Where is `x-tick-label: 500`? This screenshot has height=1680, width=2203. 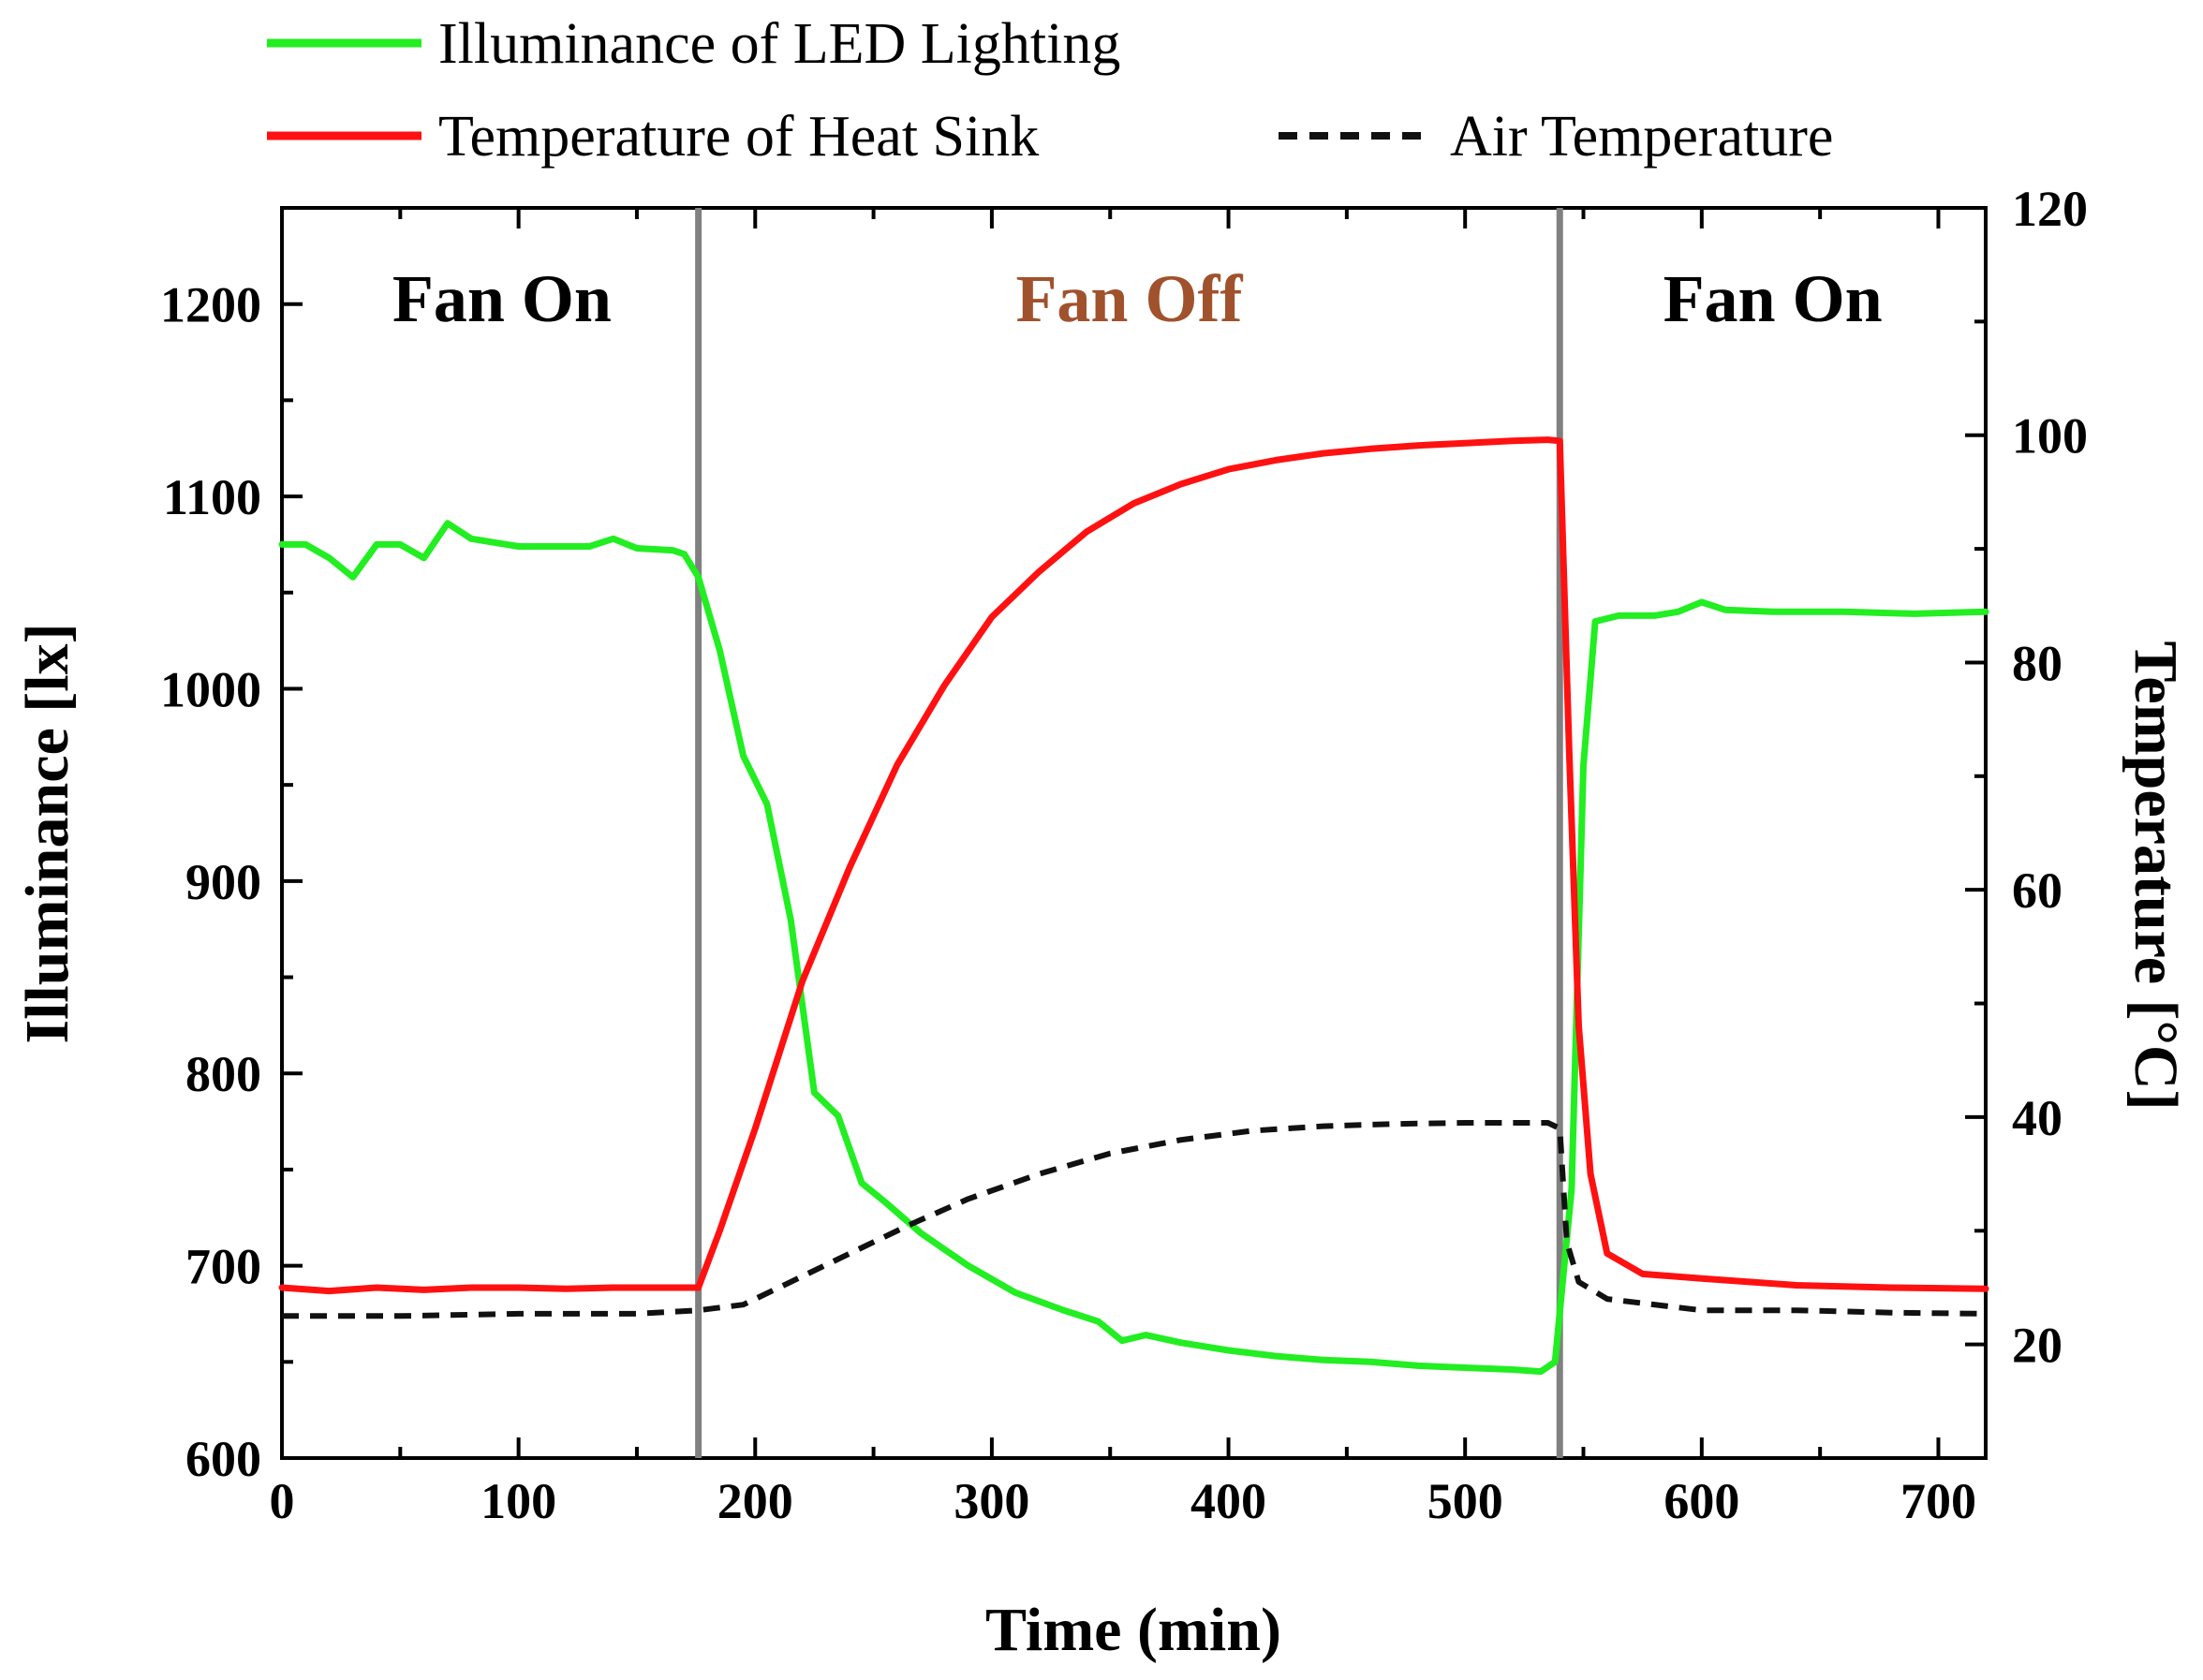 x-tick-label: 500 is located at coordinates (1465, 1501).